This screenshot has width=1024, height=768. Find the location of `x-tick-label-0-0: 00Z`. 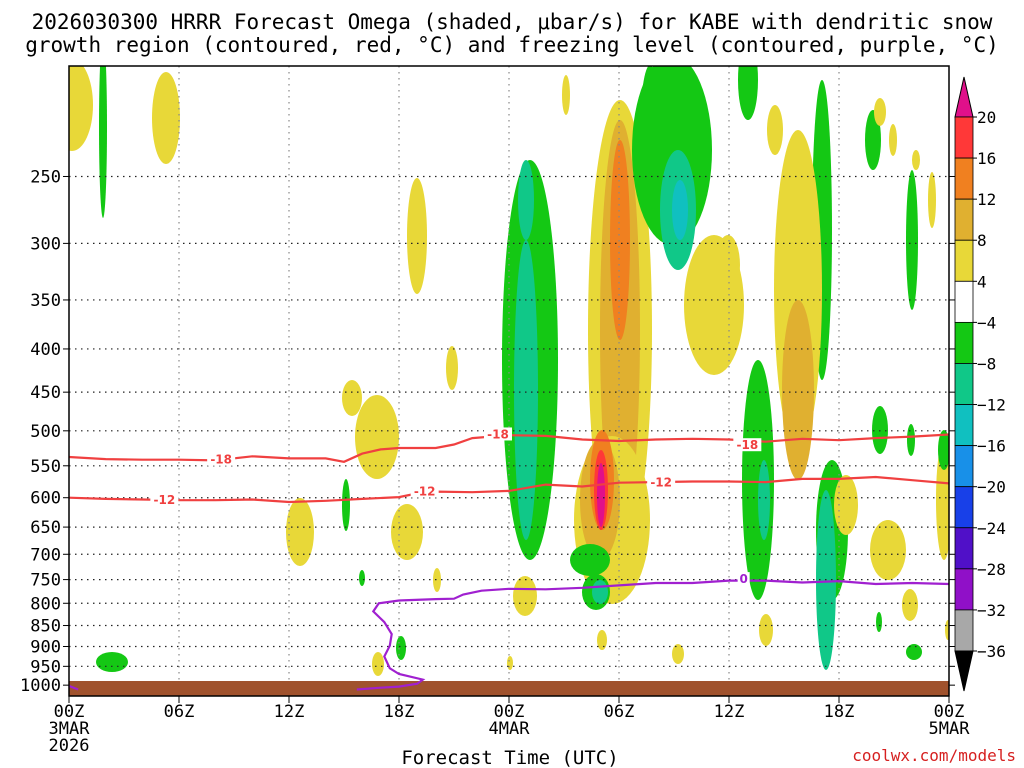

x-tick-label-0-0: 00Z is located at coordinates (69, 712).